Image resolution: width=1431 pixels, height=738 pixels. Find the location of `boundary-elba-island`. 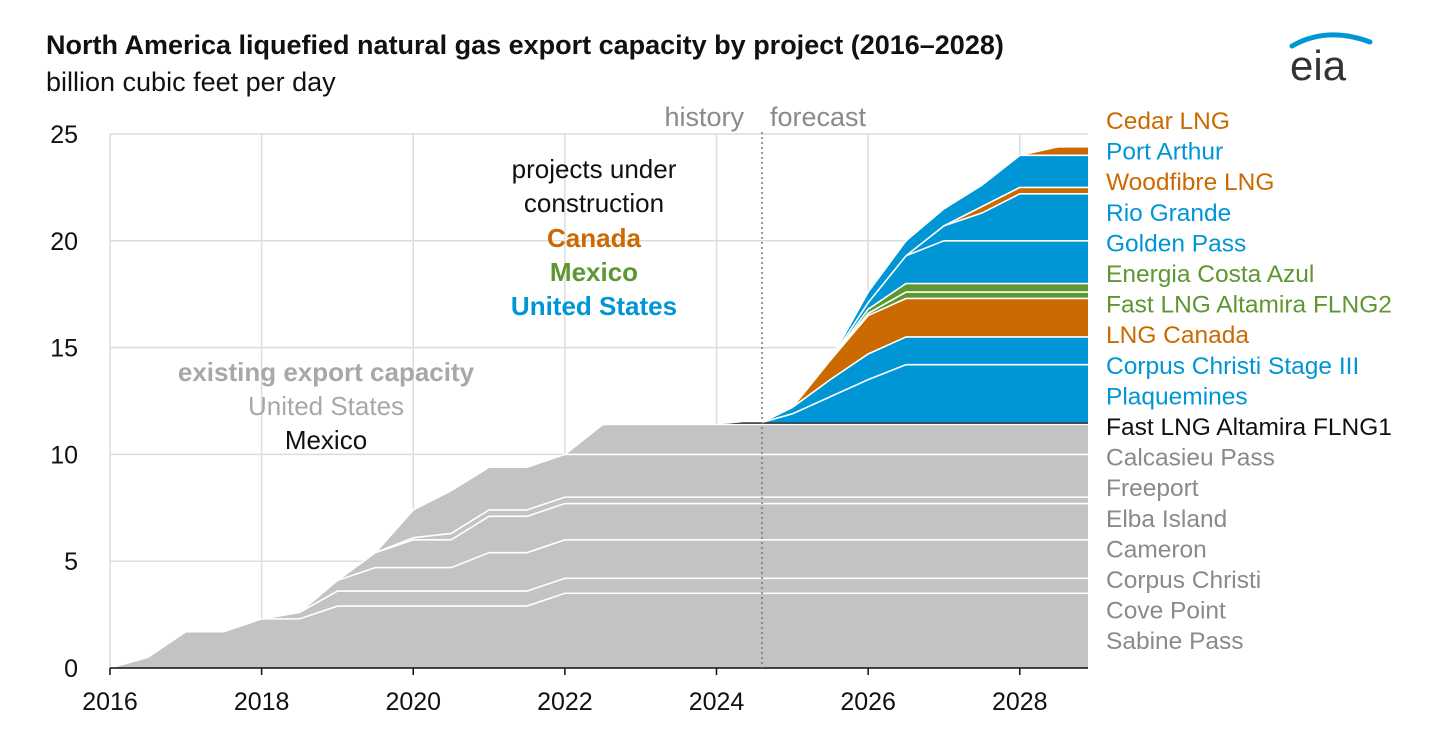

boundary-elba-island is located at coordinates (731, 525).